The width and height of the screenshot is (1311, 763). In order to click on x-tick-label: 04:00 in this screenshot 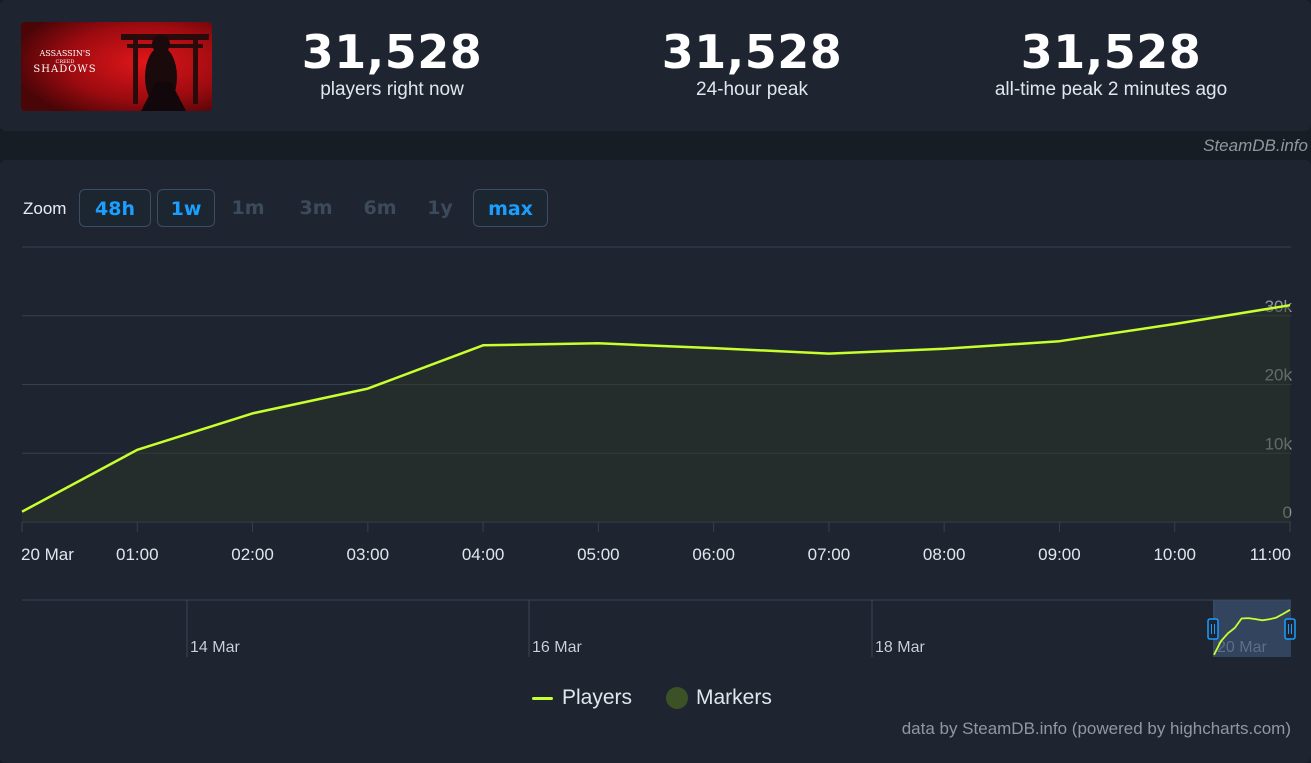, I will do `click(483, 554)`.